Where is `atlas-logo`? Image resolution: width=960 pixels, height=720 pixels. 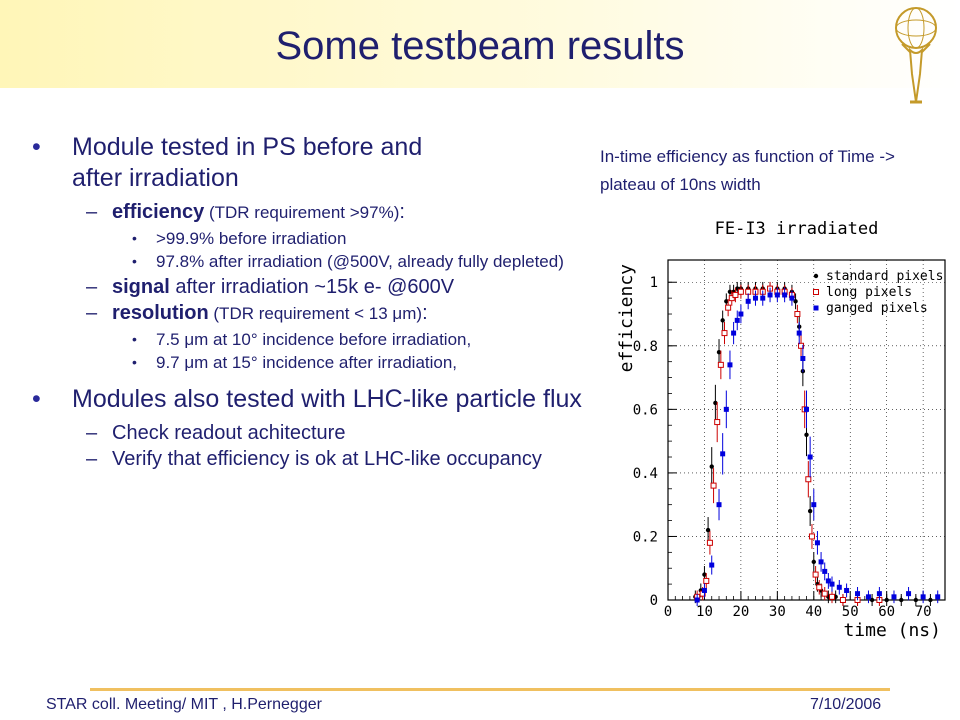 atlas-logo is located at coordinates (916, 55).